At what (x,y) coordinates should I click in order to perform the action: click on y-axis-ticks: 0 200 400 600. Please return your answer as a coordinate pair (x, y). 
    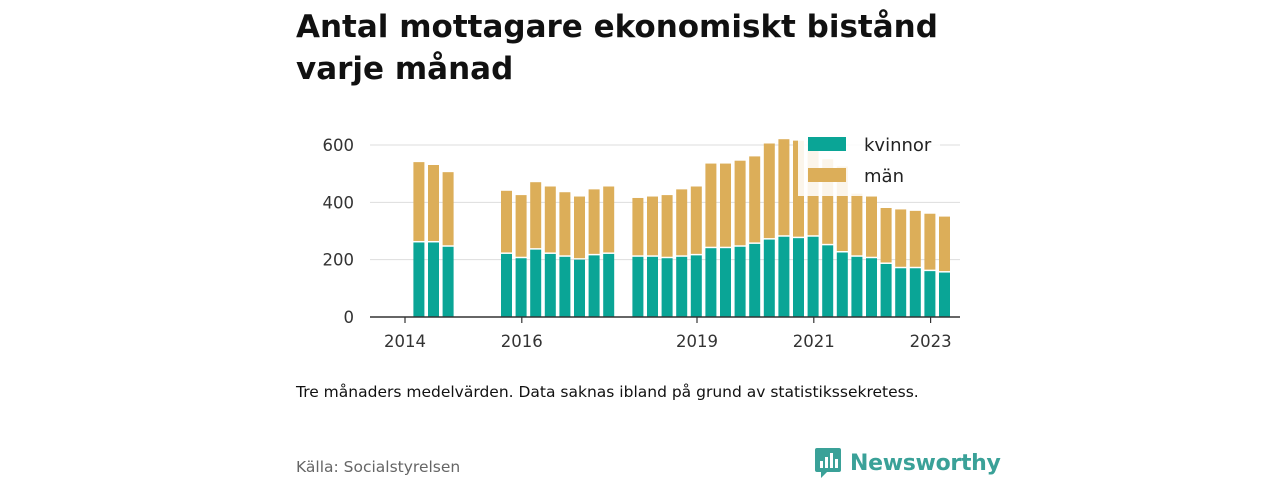
    Looking at the image, I should click on (339, 231).